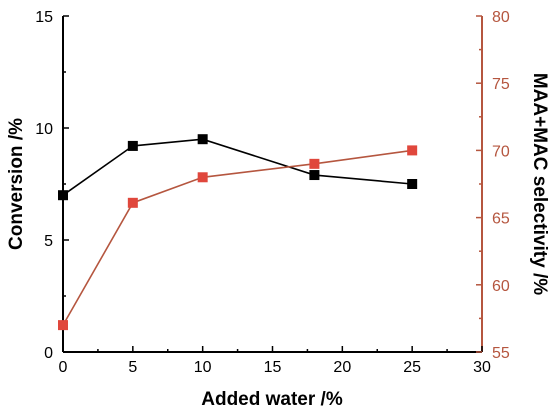 The height and width of the screenshot is (413, 550). What do you see at coordinates (237, 167) in the screenshot?
I see `series-1-line` at bounding box center [237, 167].